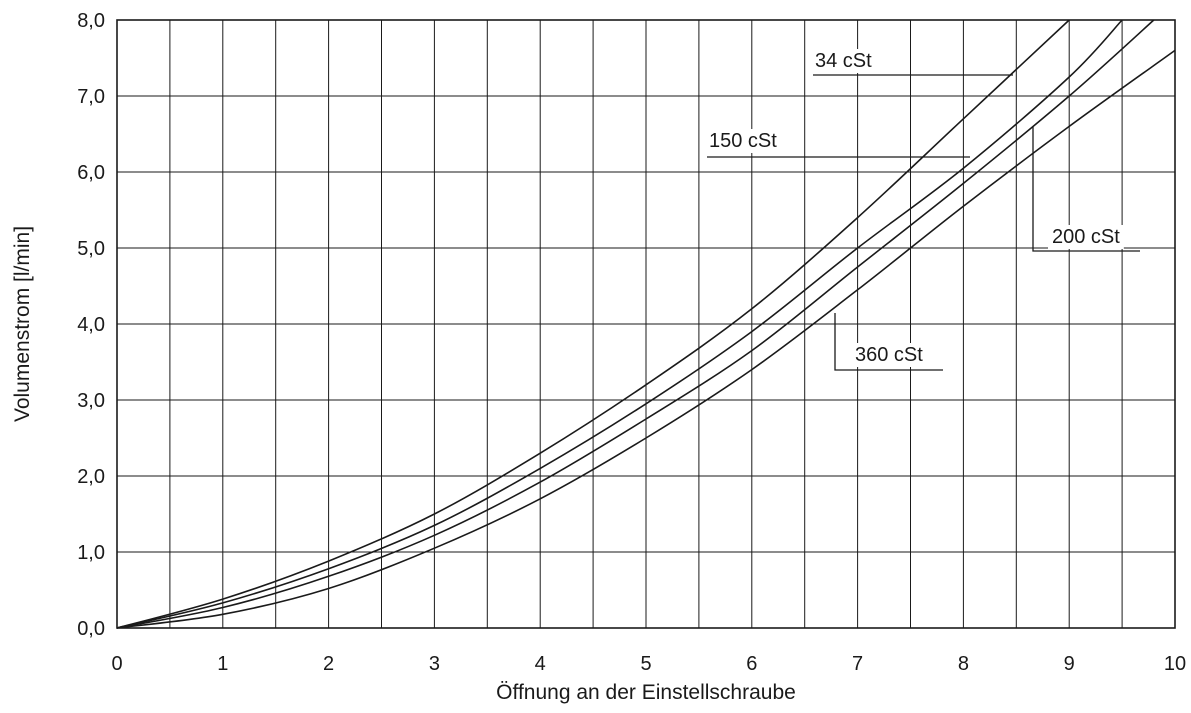 The image size is (1191, 713). I want to click on y-tick-label: 2,0, so click(91, 477).